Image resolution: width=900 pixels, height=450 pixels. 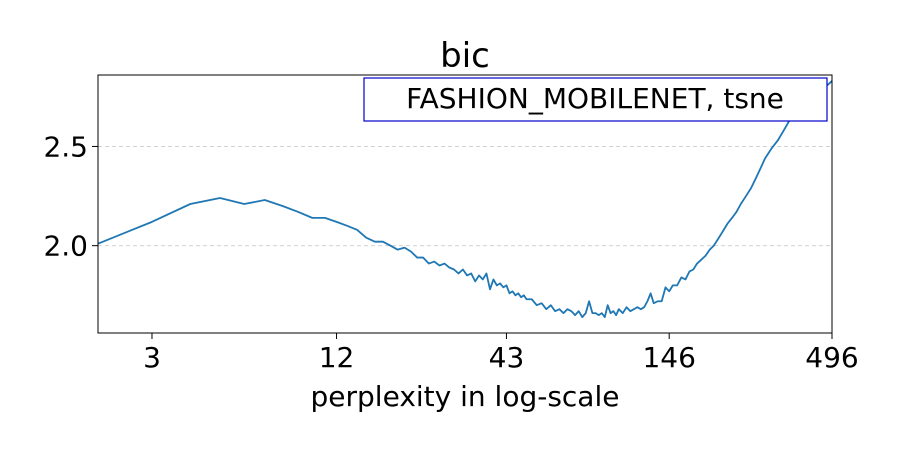 I want to click on x-tick-label: 496, so click(x=831, y=357).